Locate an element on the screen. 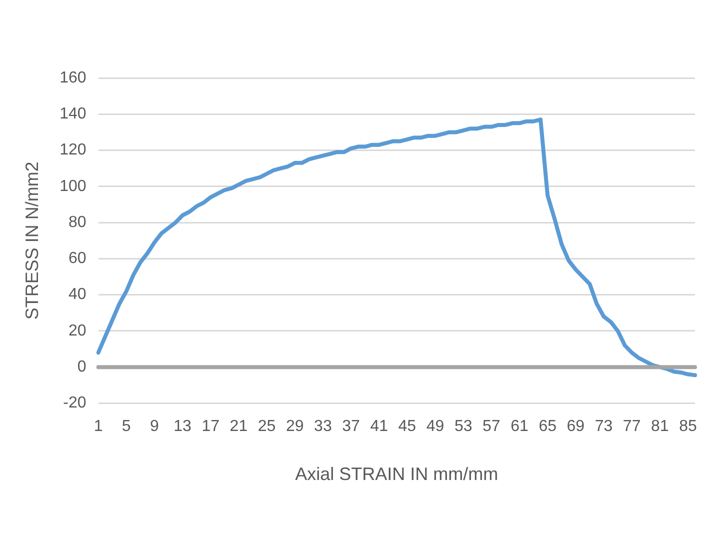  x-tick-label: 57 is located at coordinates (491, 427).